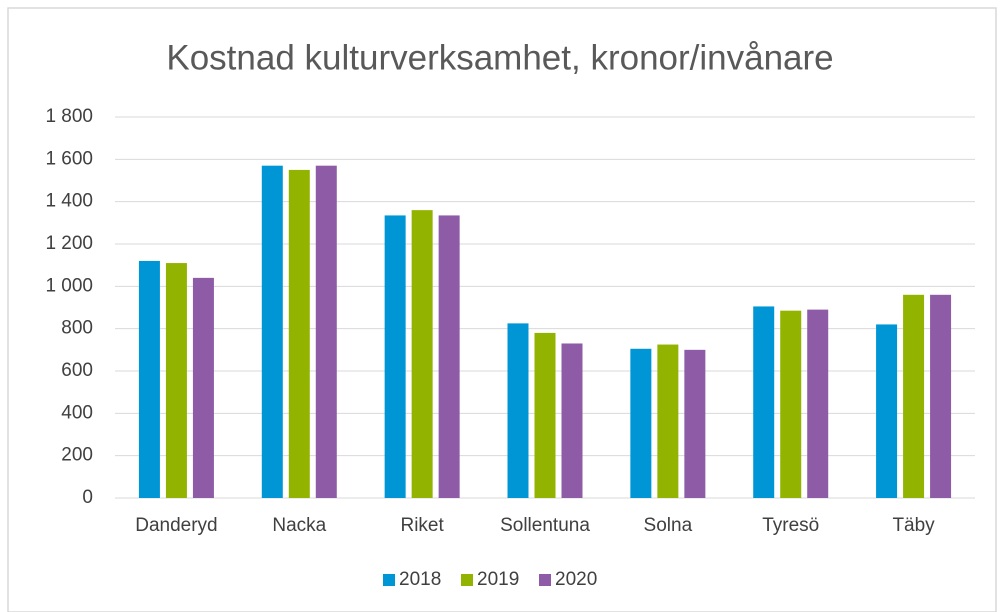  Describe the element at coordinates (87, 497) in the screenshot. I see `y-tick-label: 0` at that location.